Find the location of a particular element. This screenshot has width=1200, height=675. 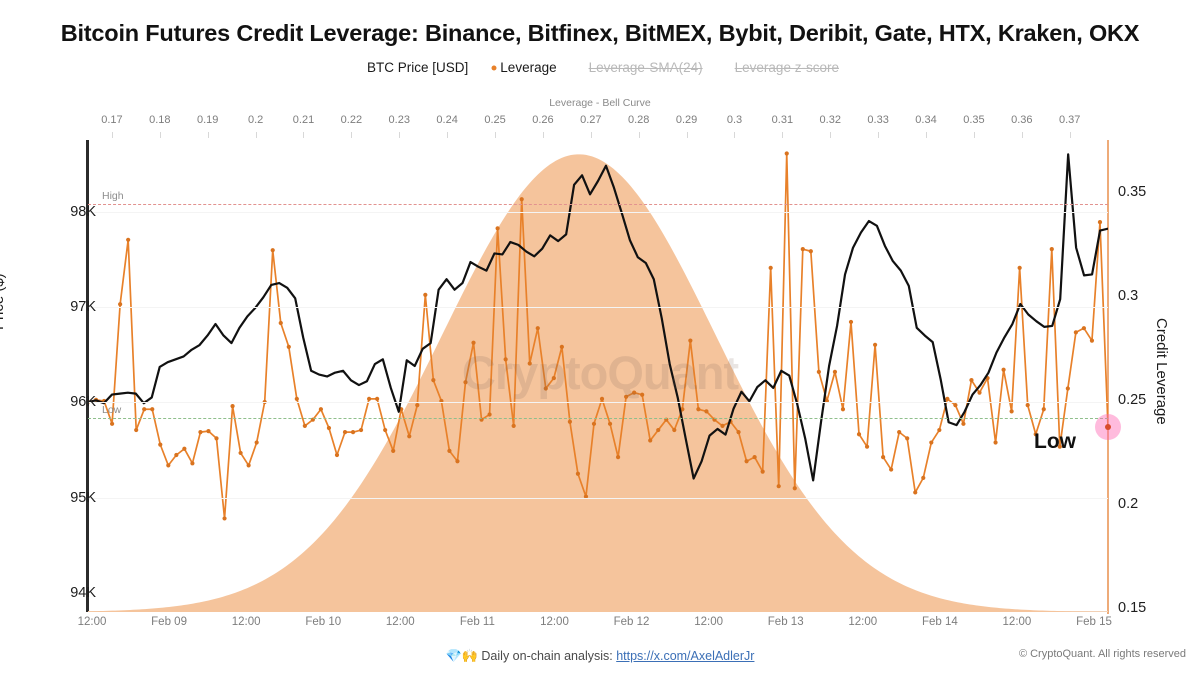

right-axis-spine is located at coordinates (1108, 377).